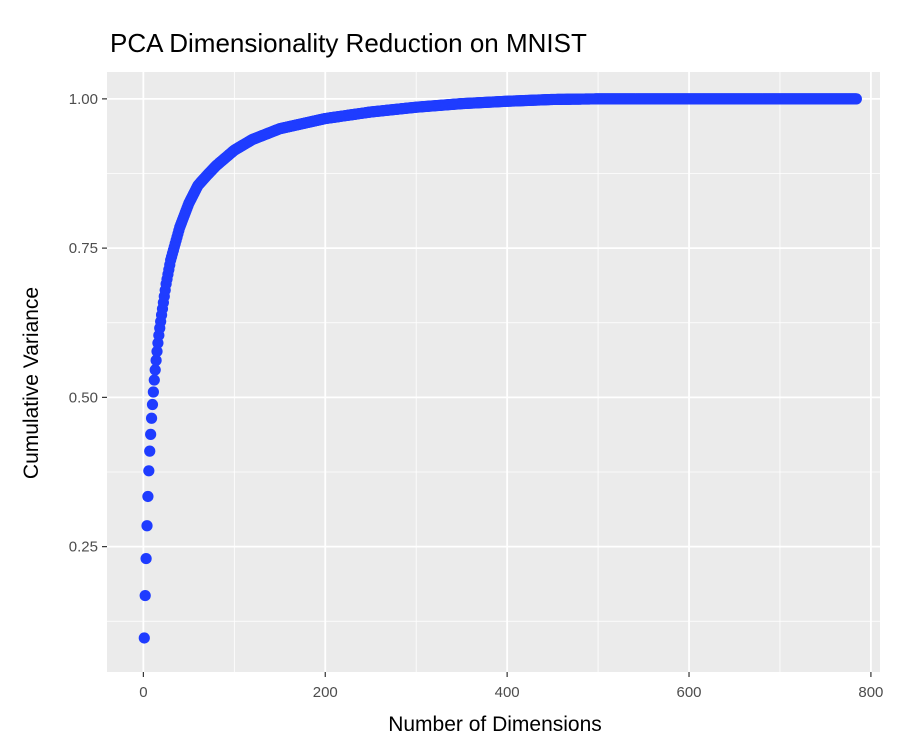 The height and width of the screenshot is (750, 908). Describe the element at coordinates (83, 547) in the screenshot. I see `y-tick-label: 0.25` at that location.